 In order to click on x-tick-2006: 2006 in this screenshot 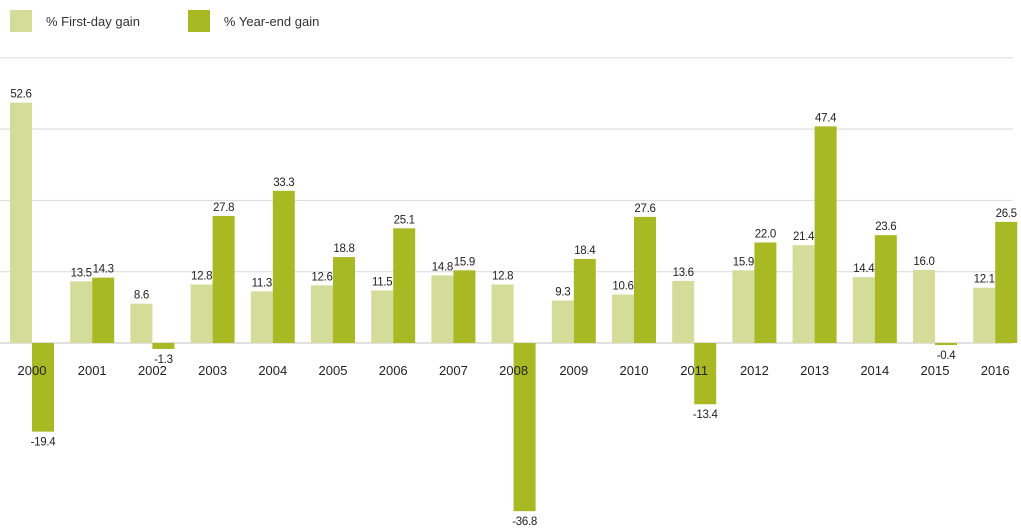, I will do `click(393, 370)`.